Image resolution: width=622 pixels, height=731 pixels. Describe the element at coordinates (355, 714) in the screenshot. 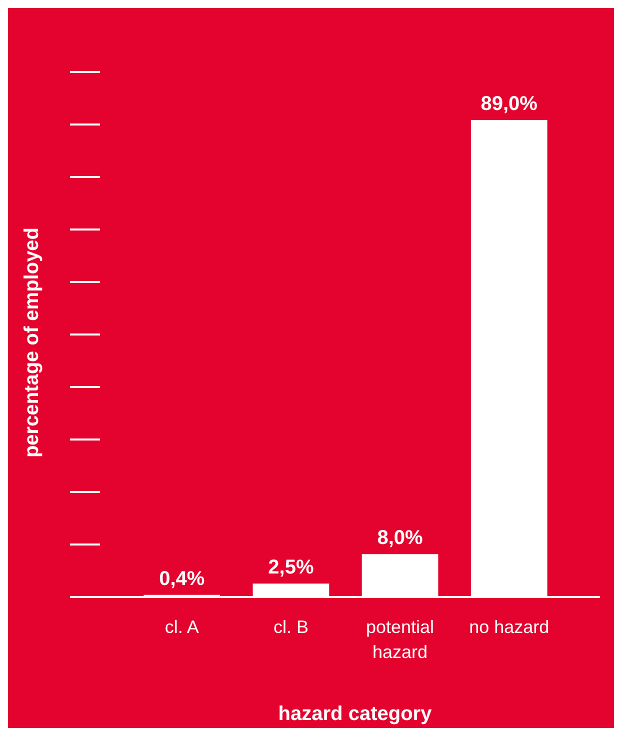

I see `x-axis-title: hazard category` at that location.